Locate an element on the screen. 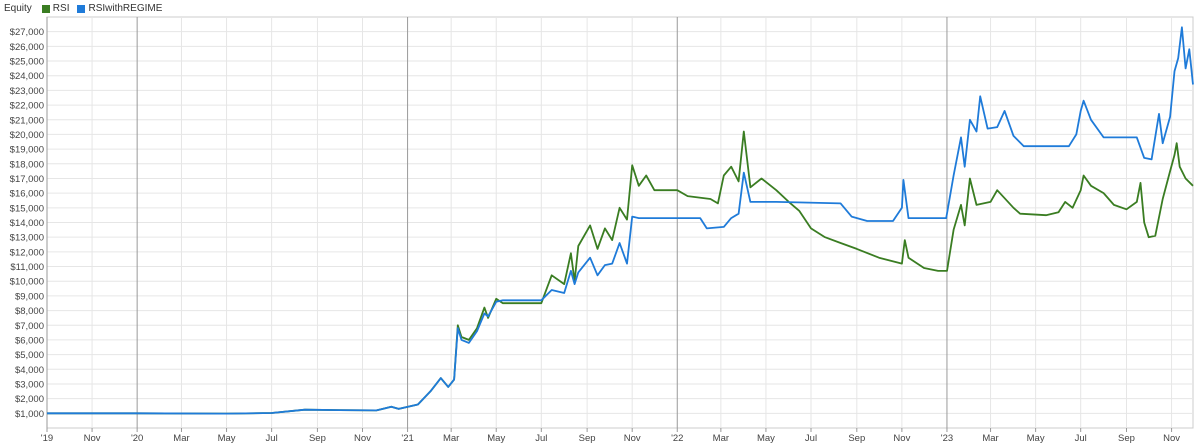  legend-swatch-rsiwithregime is located at coordinates (81, 8).